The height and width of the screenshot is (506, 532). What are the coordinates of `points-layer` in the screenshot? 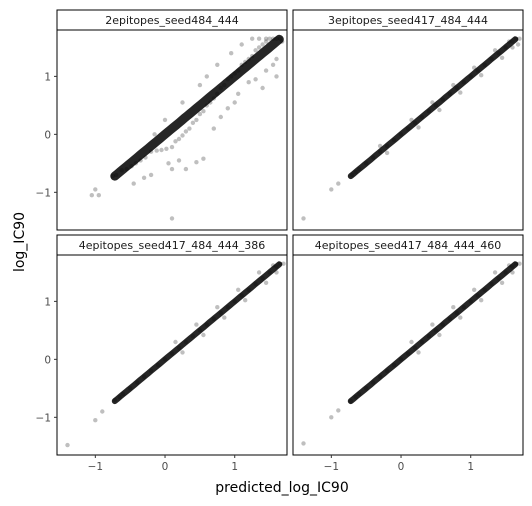 It's located at (187, 127).